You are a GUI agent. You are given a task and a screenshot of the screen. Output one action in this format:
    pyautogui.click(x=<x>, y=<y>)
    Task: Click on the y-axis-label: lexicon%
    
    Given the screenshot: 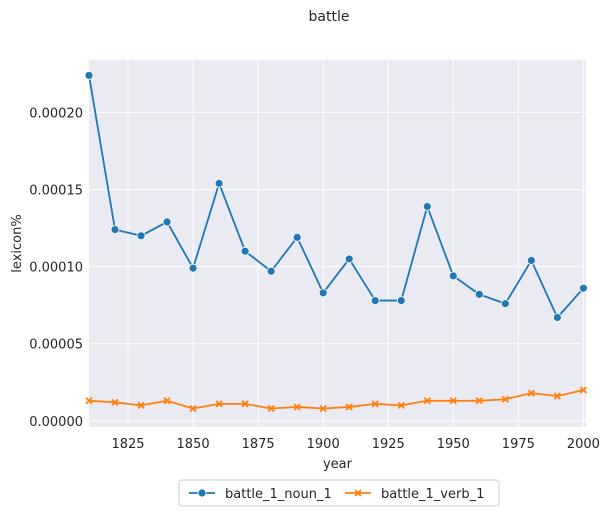 What is the action you would take?
    pyautogui.click(x=17, y=243)
    